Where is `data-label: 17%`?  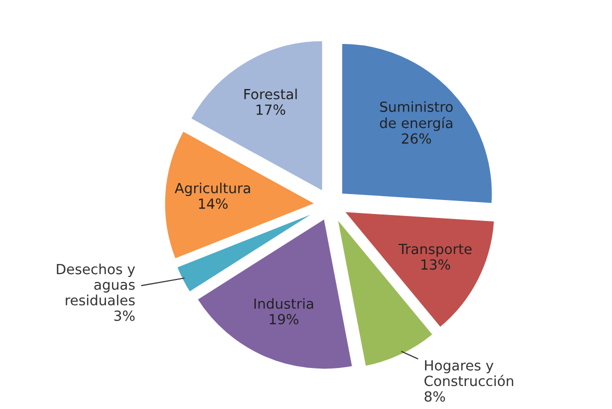 data-label: 17% is located at coordinates (271, 109).